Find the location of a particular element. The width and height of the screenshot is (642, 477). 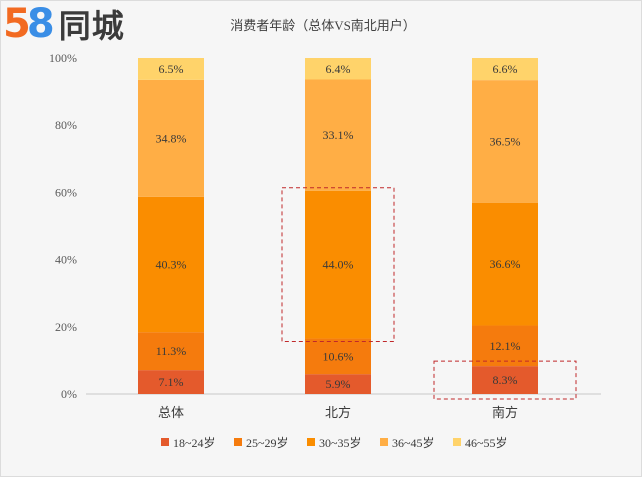

bar-value-label: 7.1% is located at coordinates (171, 382).